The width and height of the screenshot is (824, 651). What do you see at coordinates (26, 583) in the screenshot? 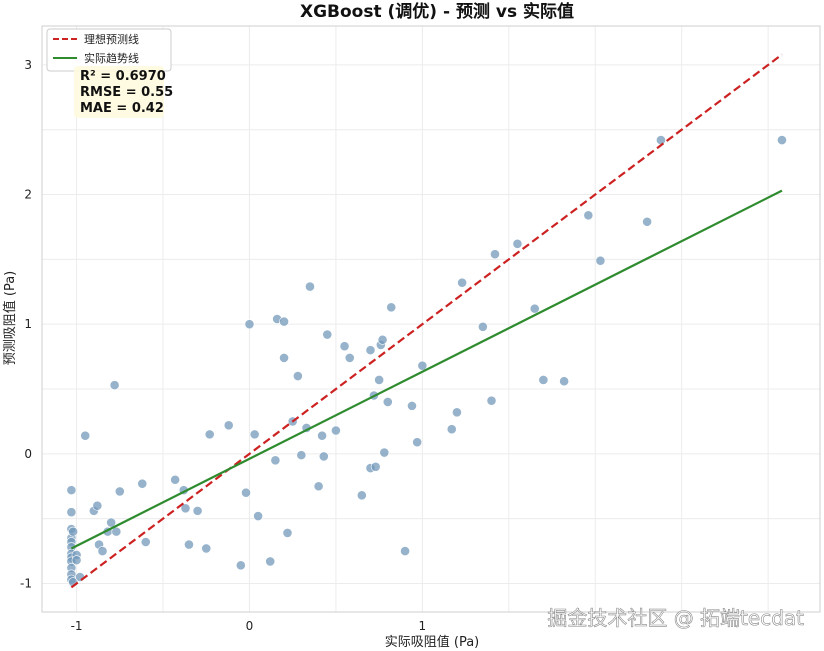
I see `y-tick-label: -1` at bounding box center [26, 583].